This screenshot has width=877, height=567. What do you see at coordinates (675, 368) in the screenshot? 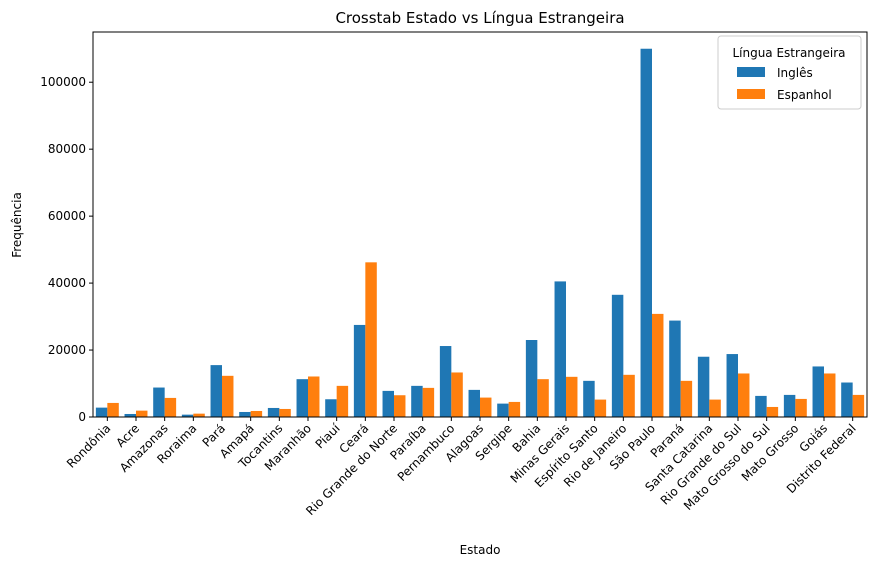
I see `bar-inglês-20` at bounding box center [675, 368].